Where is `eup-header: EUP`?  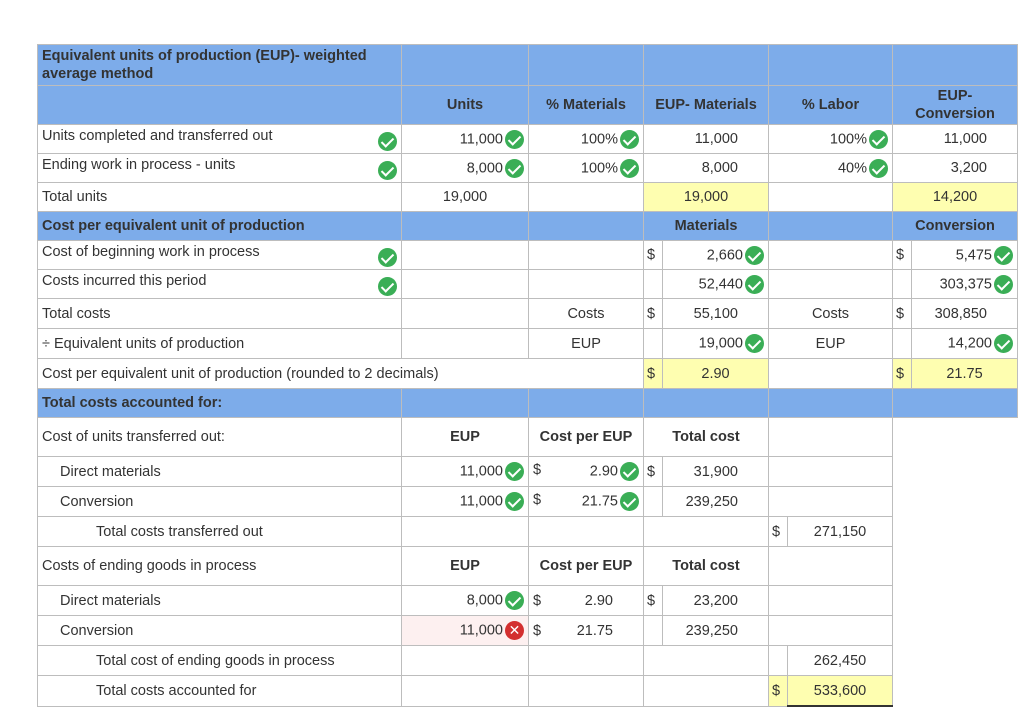 eup-header: EUP is located at coordinates (465, 437).